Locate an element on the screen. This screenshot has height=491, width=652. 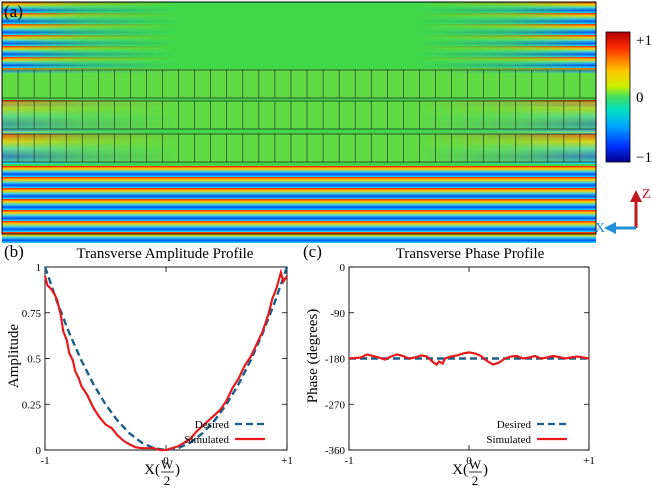
phase-y-tick-label: -270 is located at coordinates (335, 405).